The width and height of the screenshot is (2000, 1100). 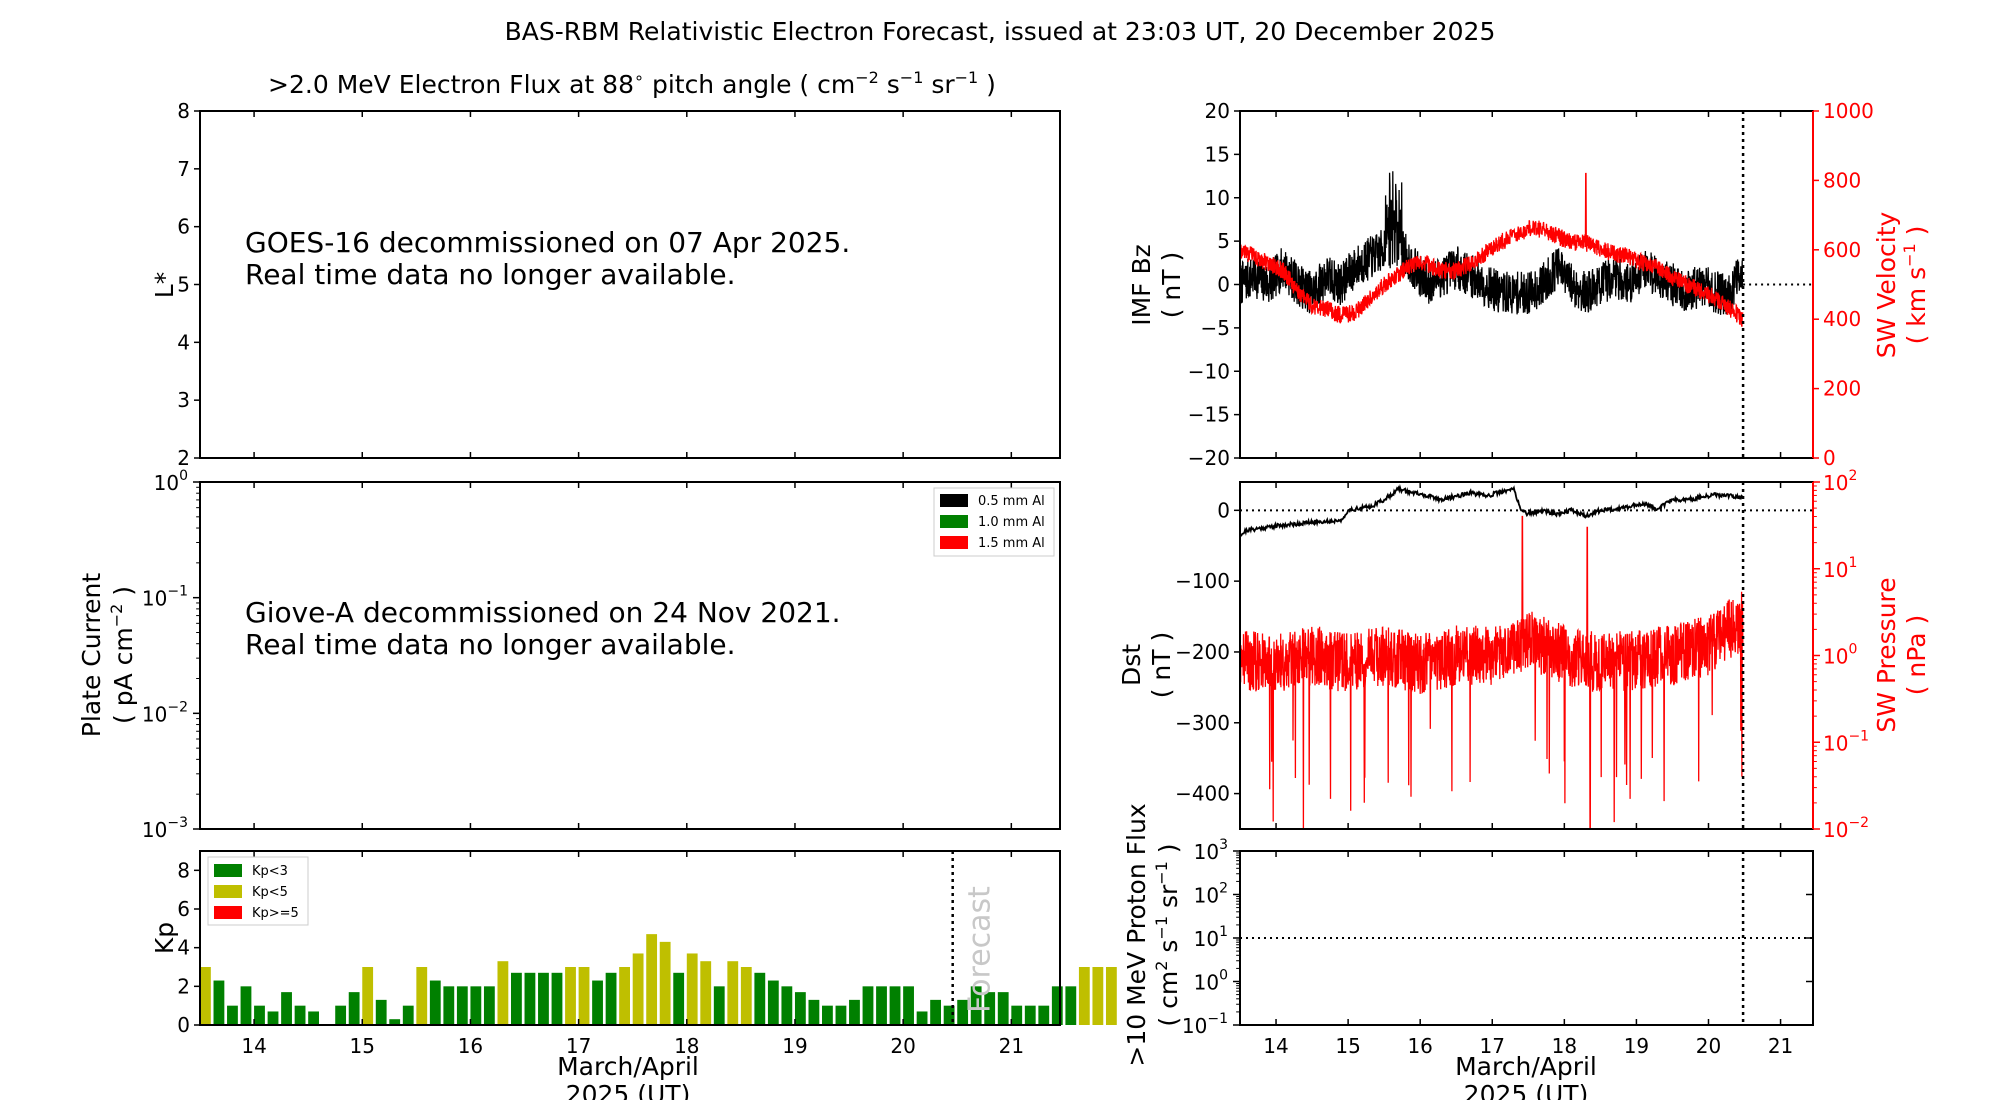 I want to click on y-tick-label: −300, so click(x=1202, y=723).